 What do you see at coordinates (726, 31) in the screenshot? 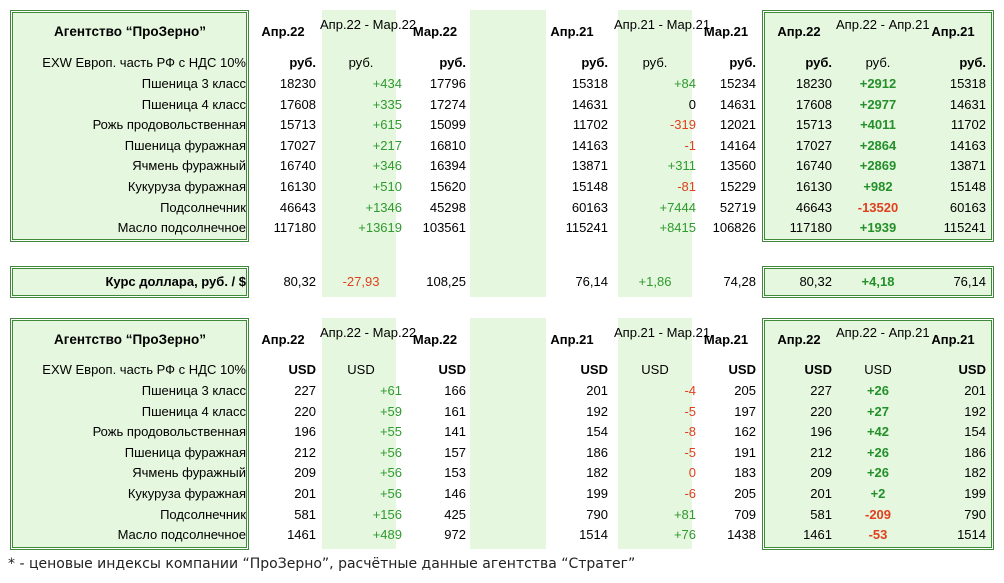
I see `col-header-mar21: Мар.21` at bounding box center [726, 31].